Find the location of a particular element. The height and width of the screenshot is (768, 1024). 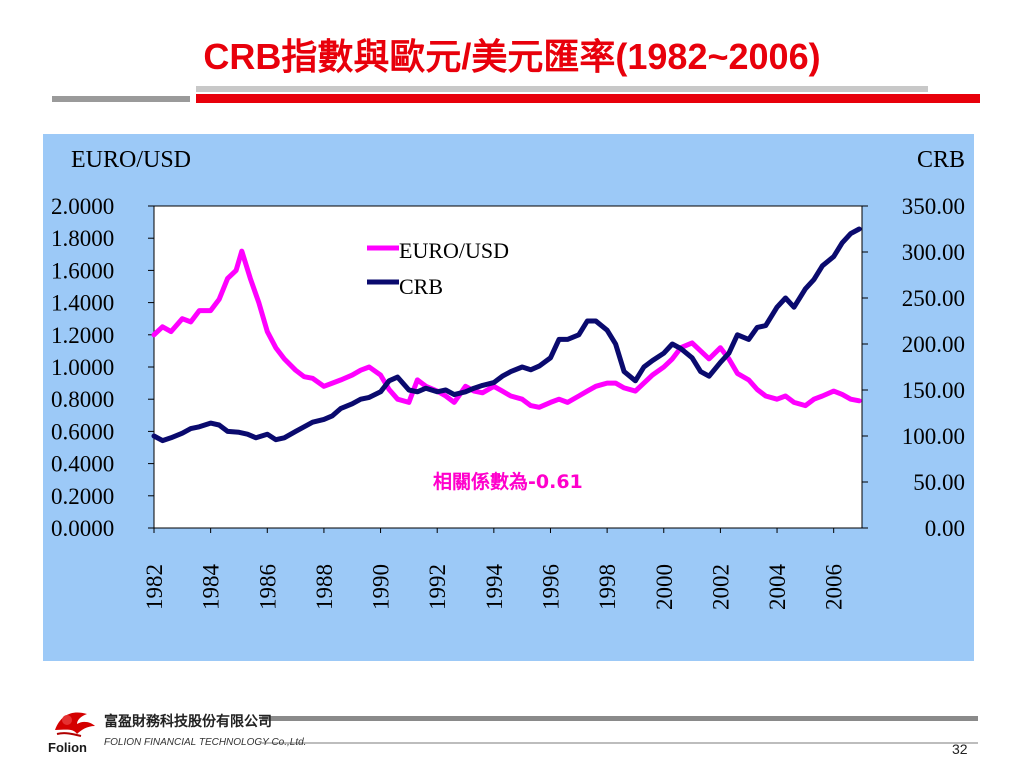

x-tick-label: 1994 is located at coordinates (494, 587).